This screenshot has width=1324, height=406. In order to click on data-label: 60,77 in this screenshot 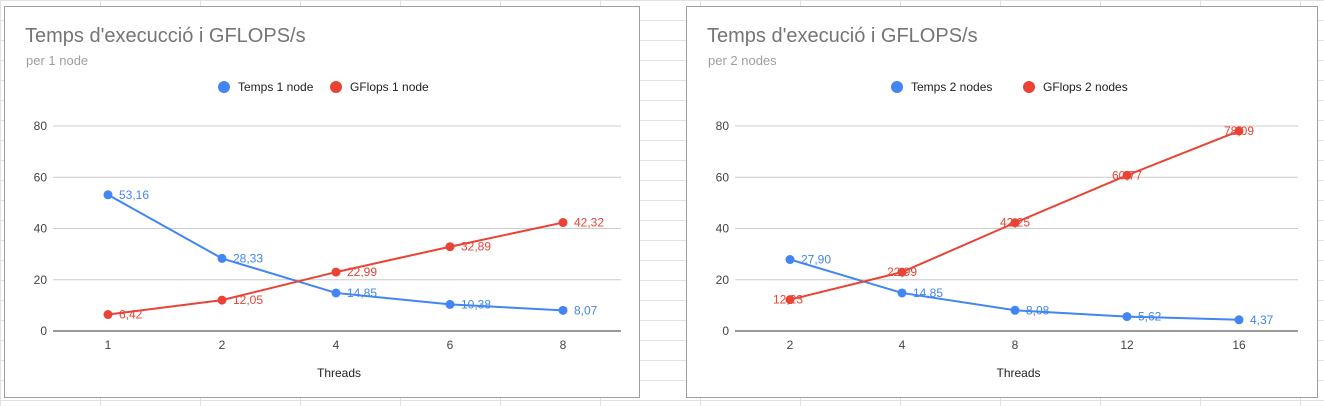, I will do `click(1127, 175)`.